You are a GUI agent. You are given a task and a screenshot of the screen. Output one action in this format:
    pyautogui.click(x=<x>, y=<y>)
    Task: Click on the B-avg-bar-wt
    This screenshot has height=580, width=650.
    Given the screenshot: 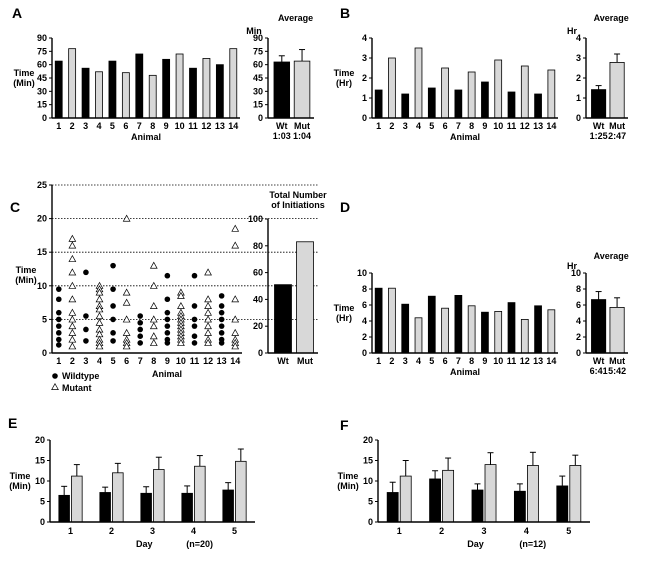 What is the action you would take?
    pyautogui.click(x=599, y=104)
    